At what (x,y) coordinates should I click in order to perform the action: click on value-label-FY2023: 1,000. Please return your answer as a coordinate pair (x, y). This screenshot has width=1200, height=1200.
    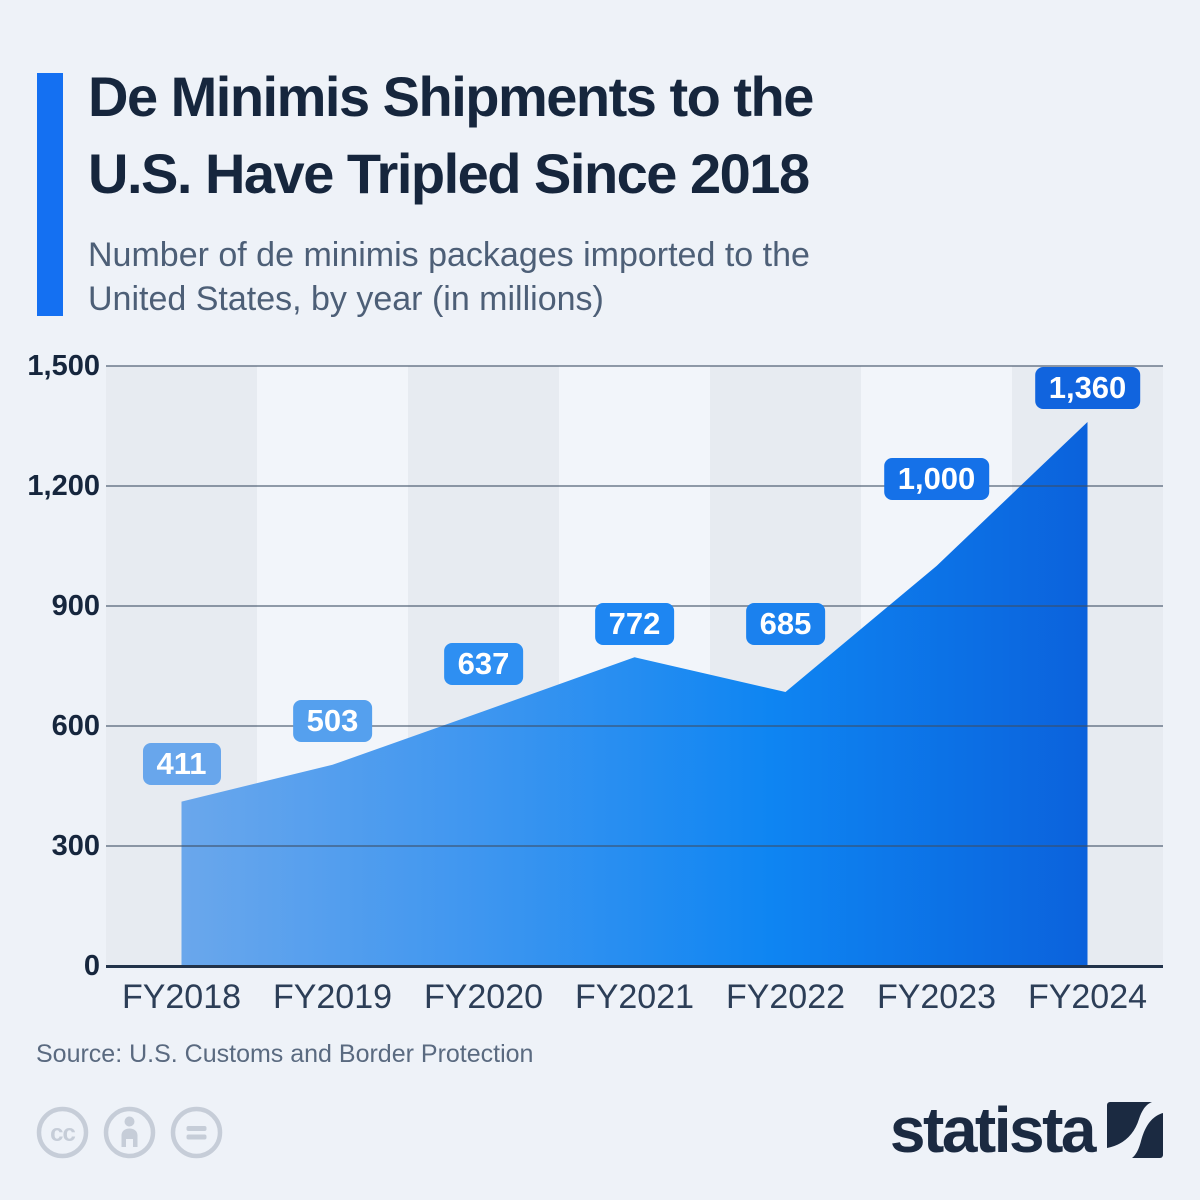
    Looking at the image, I should click on (936, 479).